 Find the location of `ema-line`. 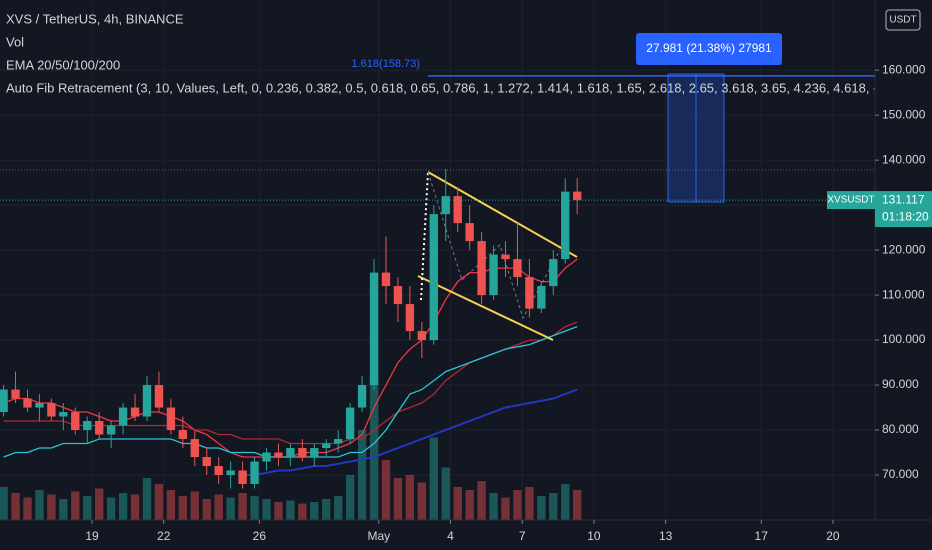

ema-line is located at coordinates (410, 432).